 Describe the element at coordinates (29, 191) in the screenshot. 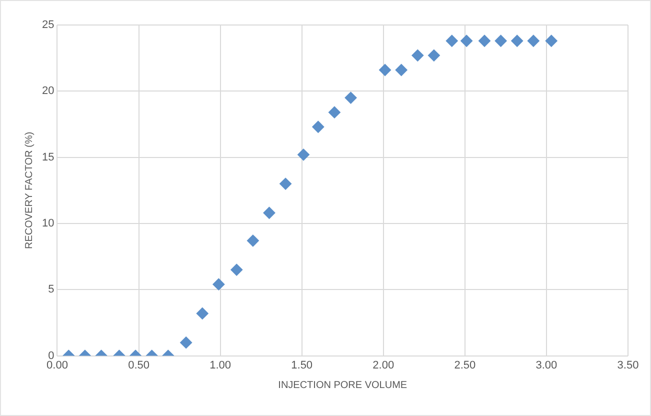

I see `y-axis-title: RECOVERY FACTOR (%)` at that location.